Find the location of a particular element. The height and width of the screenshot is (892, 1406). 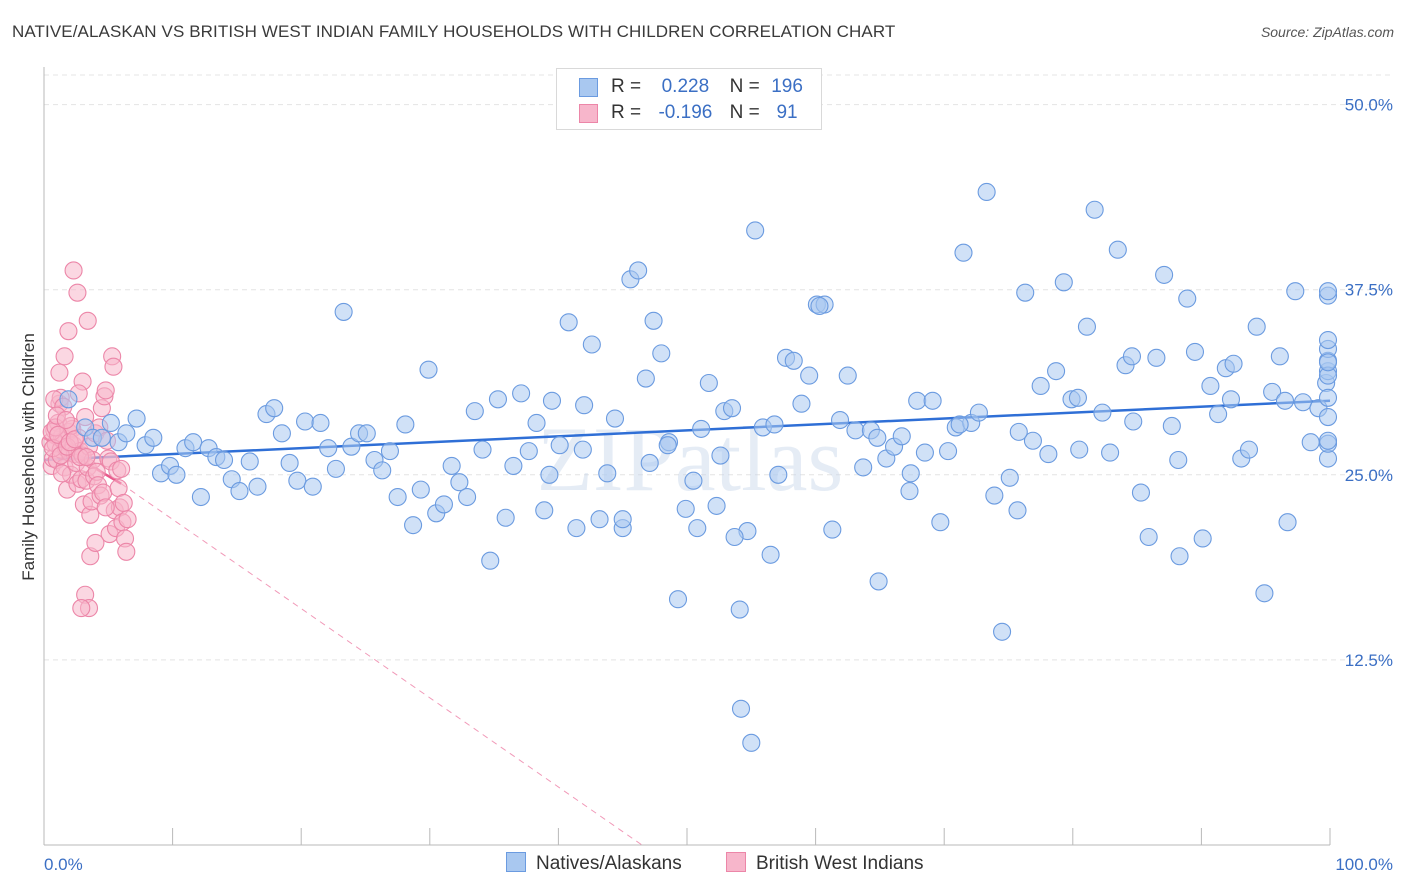

x-tick-label-min: 0.0% is located at coordinates (63, 864).